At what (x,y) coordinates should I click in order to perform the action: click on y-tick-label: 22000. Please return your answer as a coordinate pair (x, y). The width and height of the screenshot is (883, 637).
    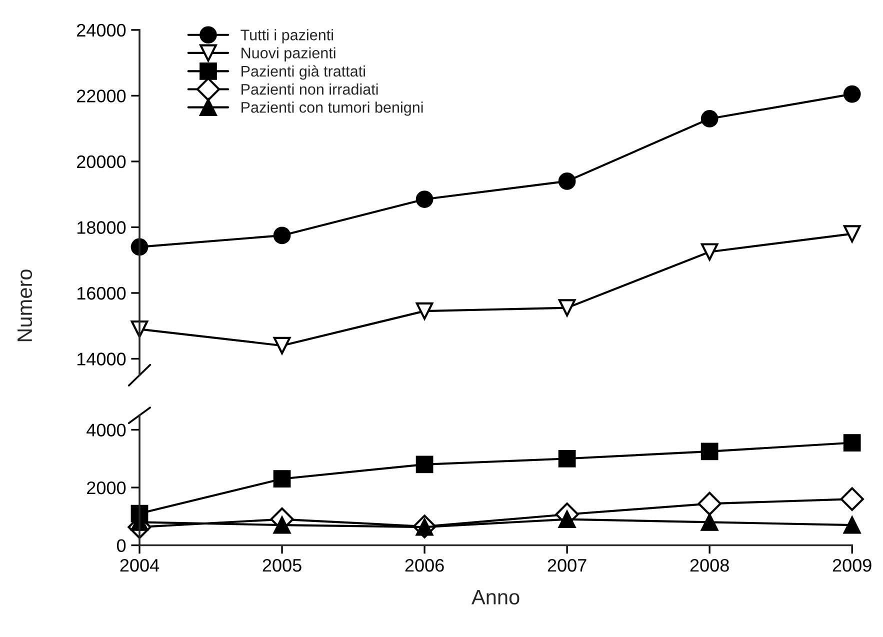
    Looking at the image, I should click on (101, 96).